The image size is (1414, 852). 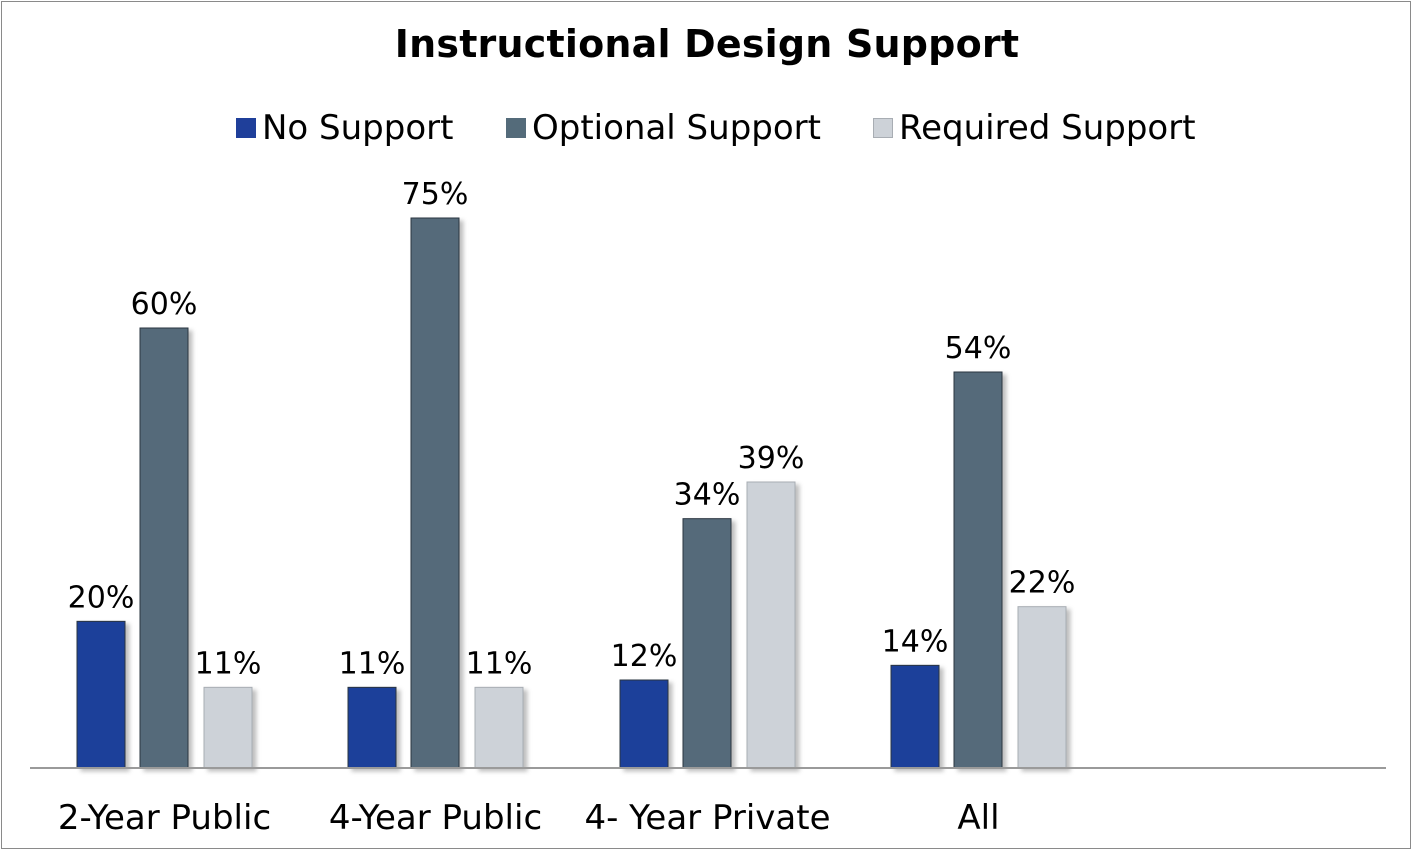 I want to click on bar-4-year-private-optional-support, so click(x=707, y=643).